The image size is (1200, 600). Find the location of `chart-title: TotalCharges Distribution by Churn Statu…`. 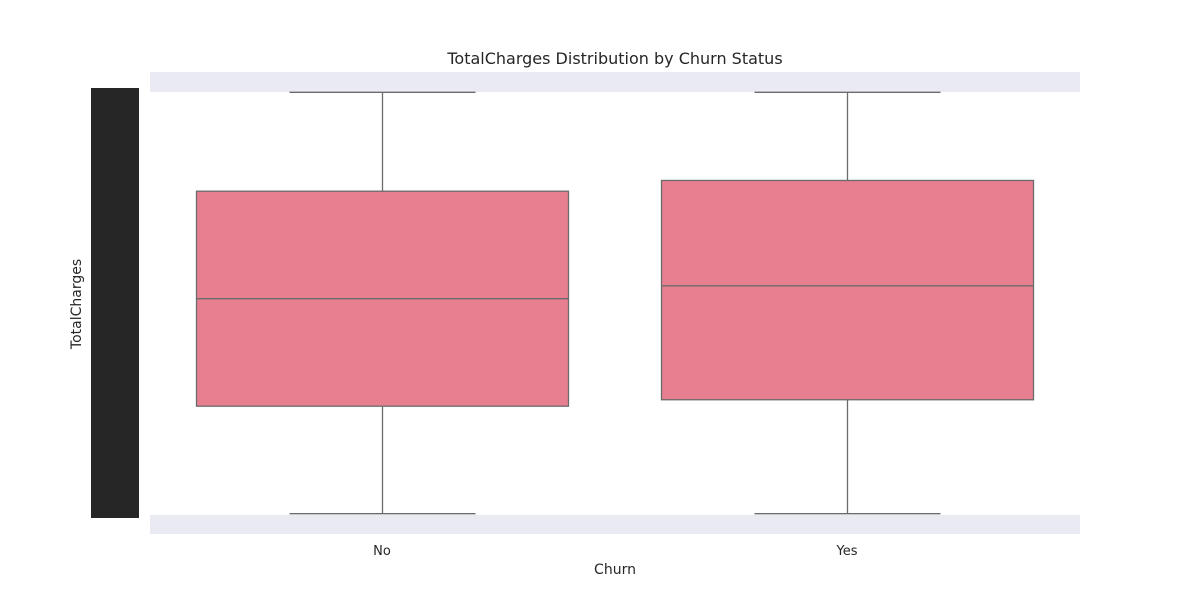

chart-title: TotalCharges Distribution by Churn Statu… is located at coordinates (614, 58).